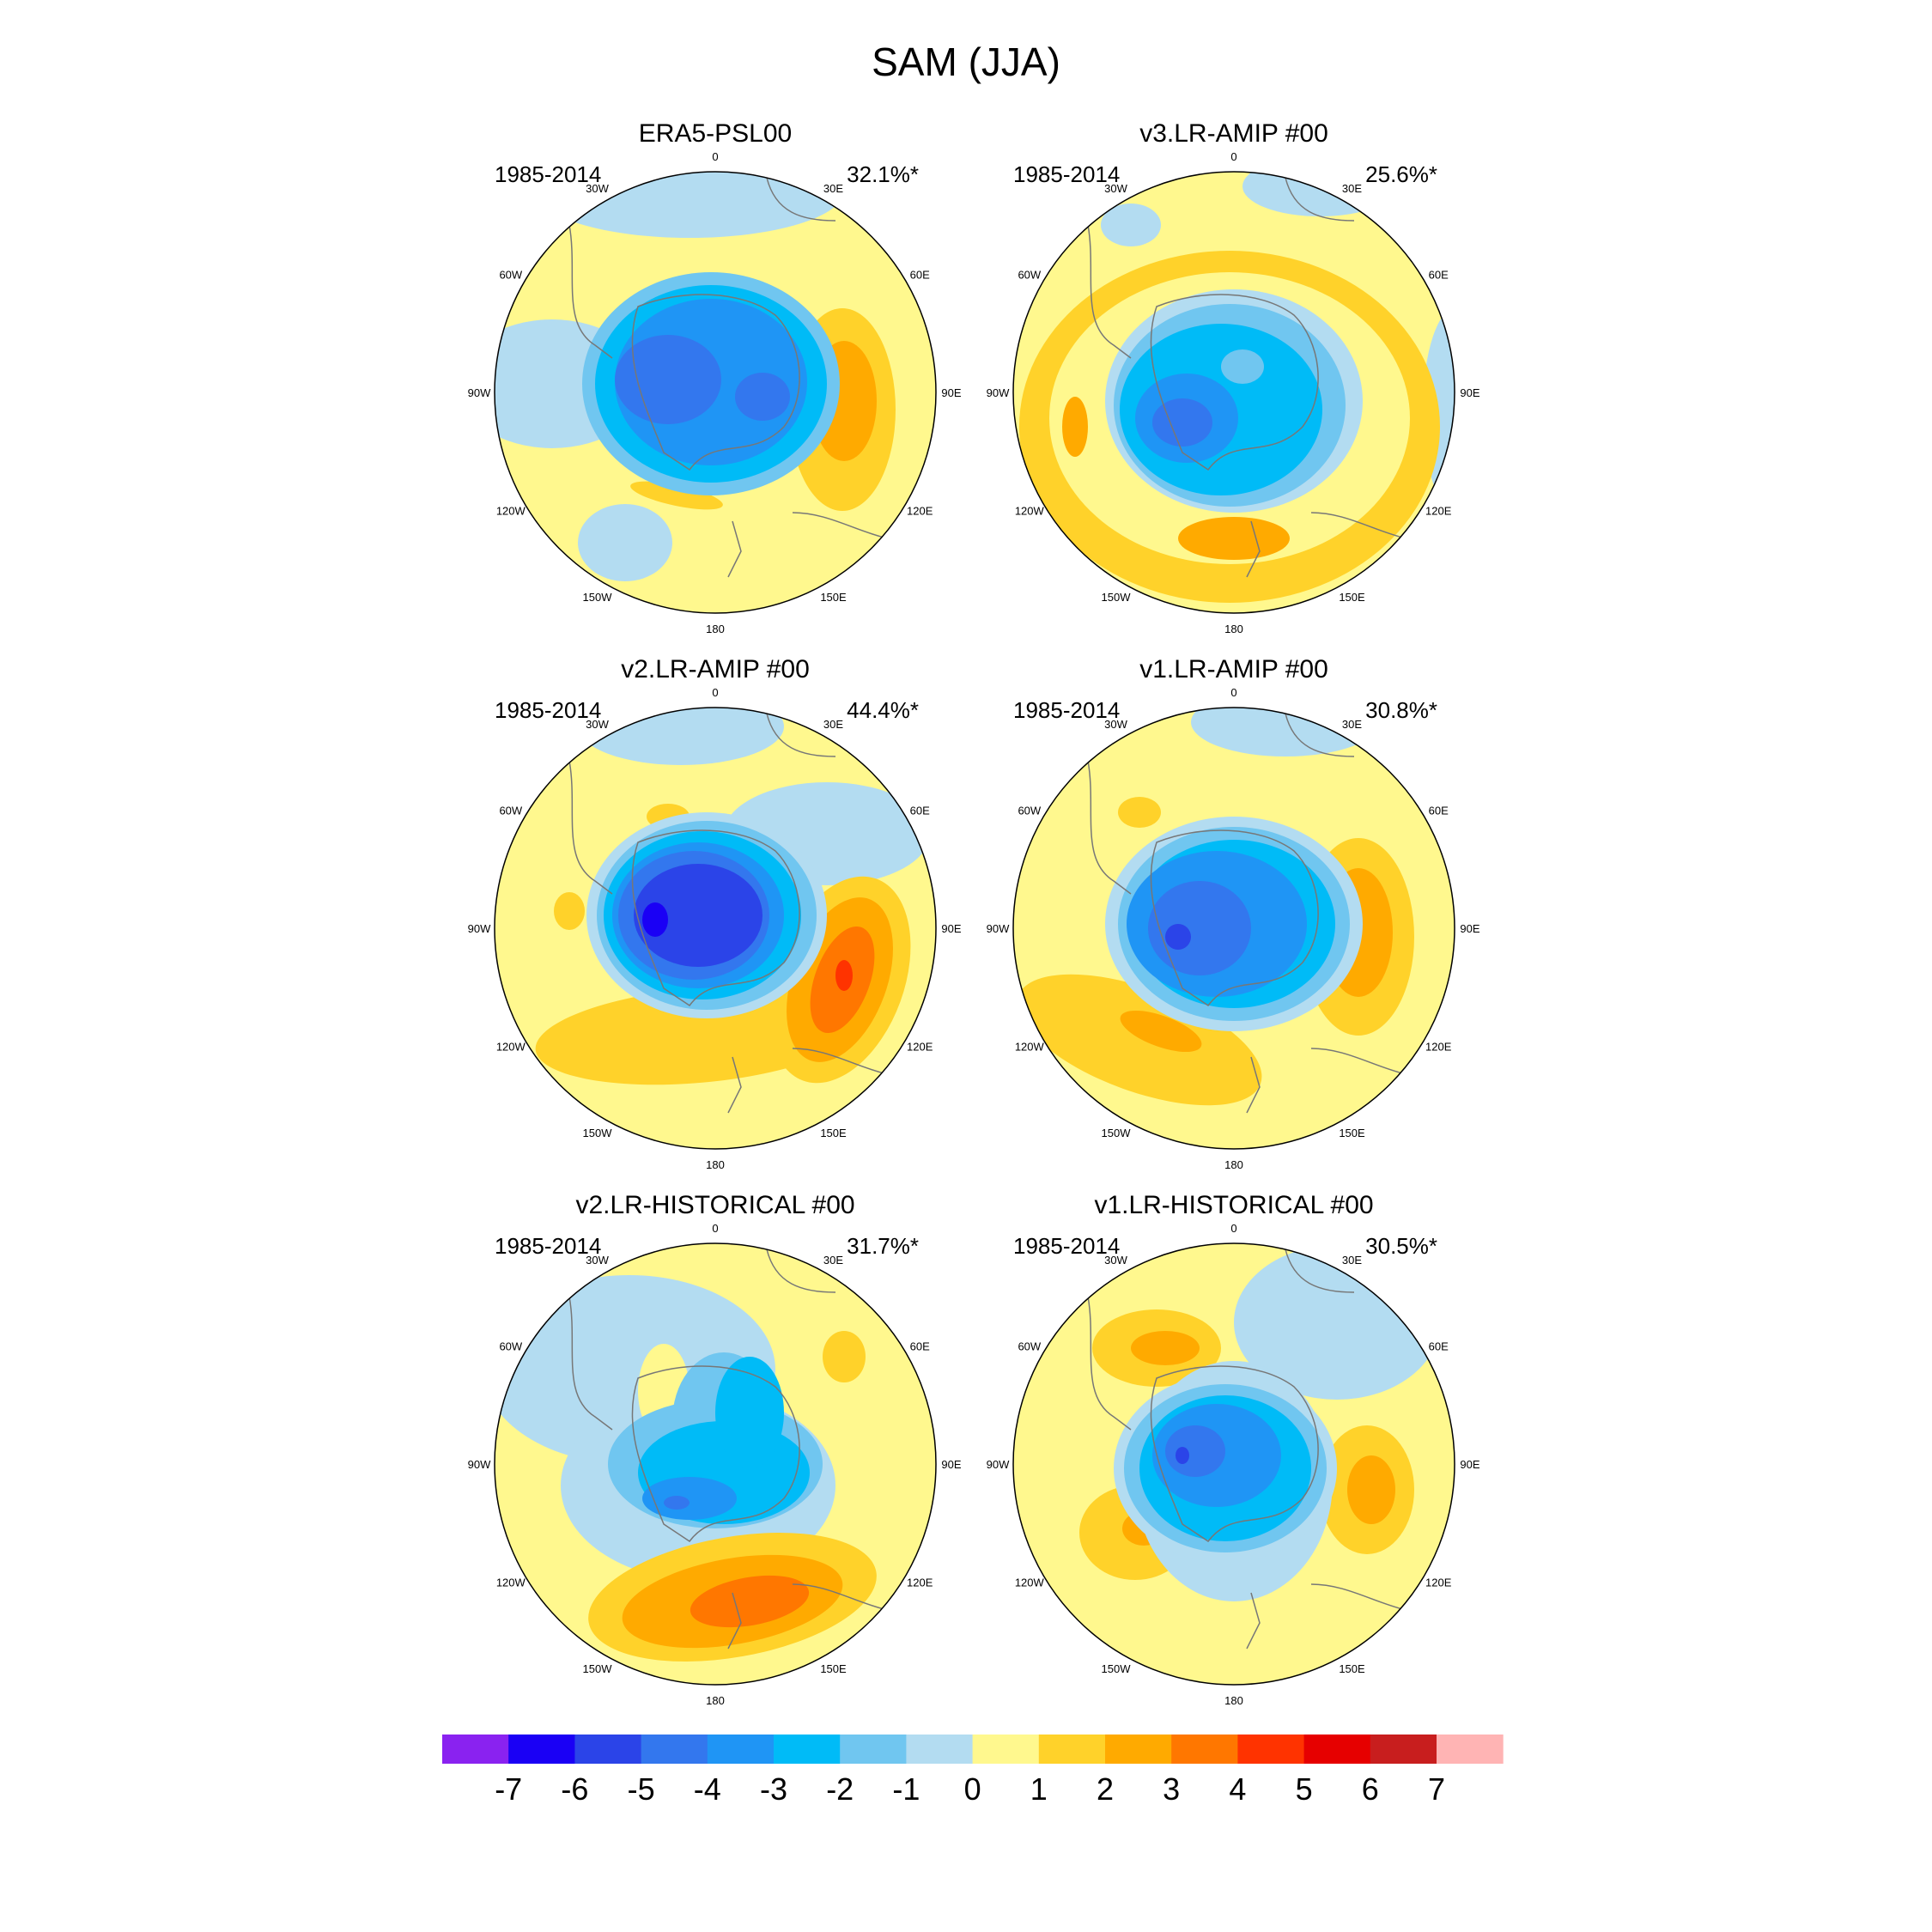 Image resolution: width=1932 pixels, height=1932 pixels. I want to click on panel-title: v1.LR-AMIP #00, so click(1233, 669).